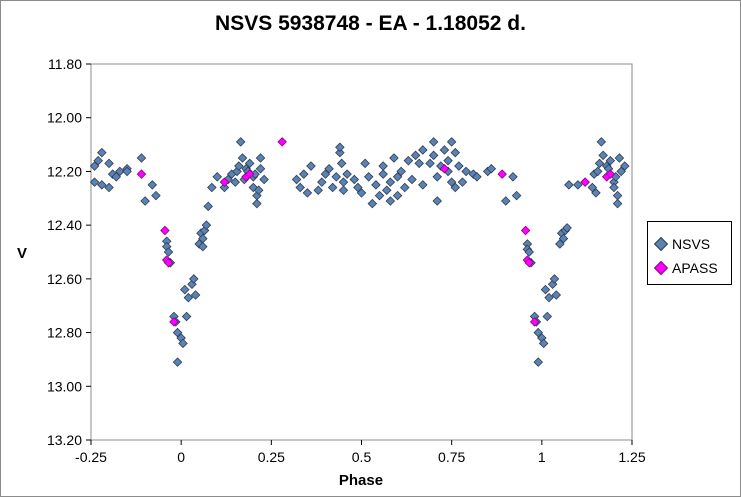 This screenshot has width=741, height=497. I want to click on y-tick-label: 11.80, so click(65, 64).